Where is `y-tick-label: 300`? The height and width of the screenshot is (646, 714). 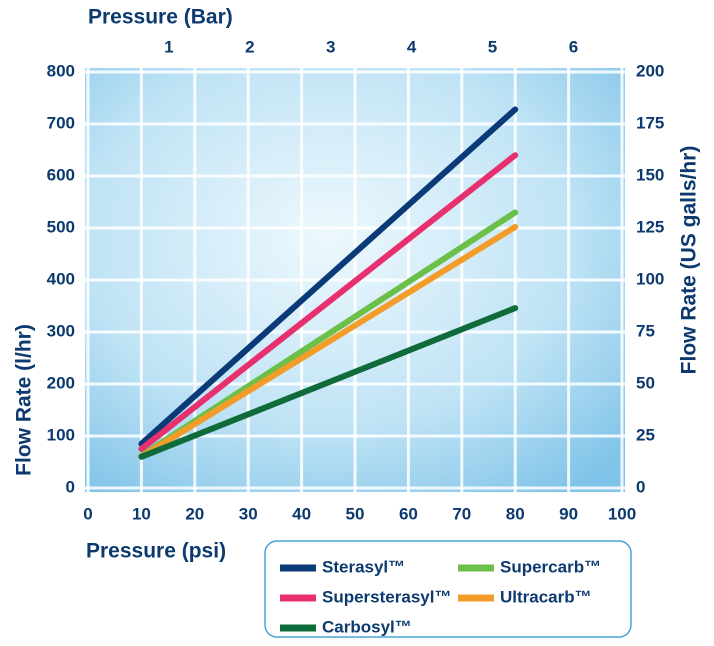
y-tick-label: 300 is located at coordinates (61, 330).